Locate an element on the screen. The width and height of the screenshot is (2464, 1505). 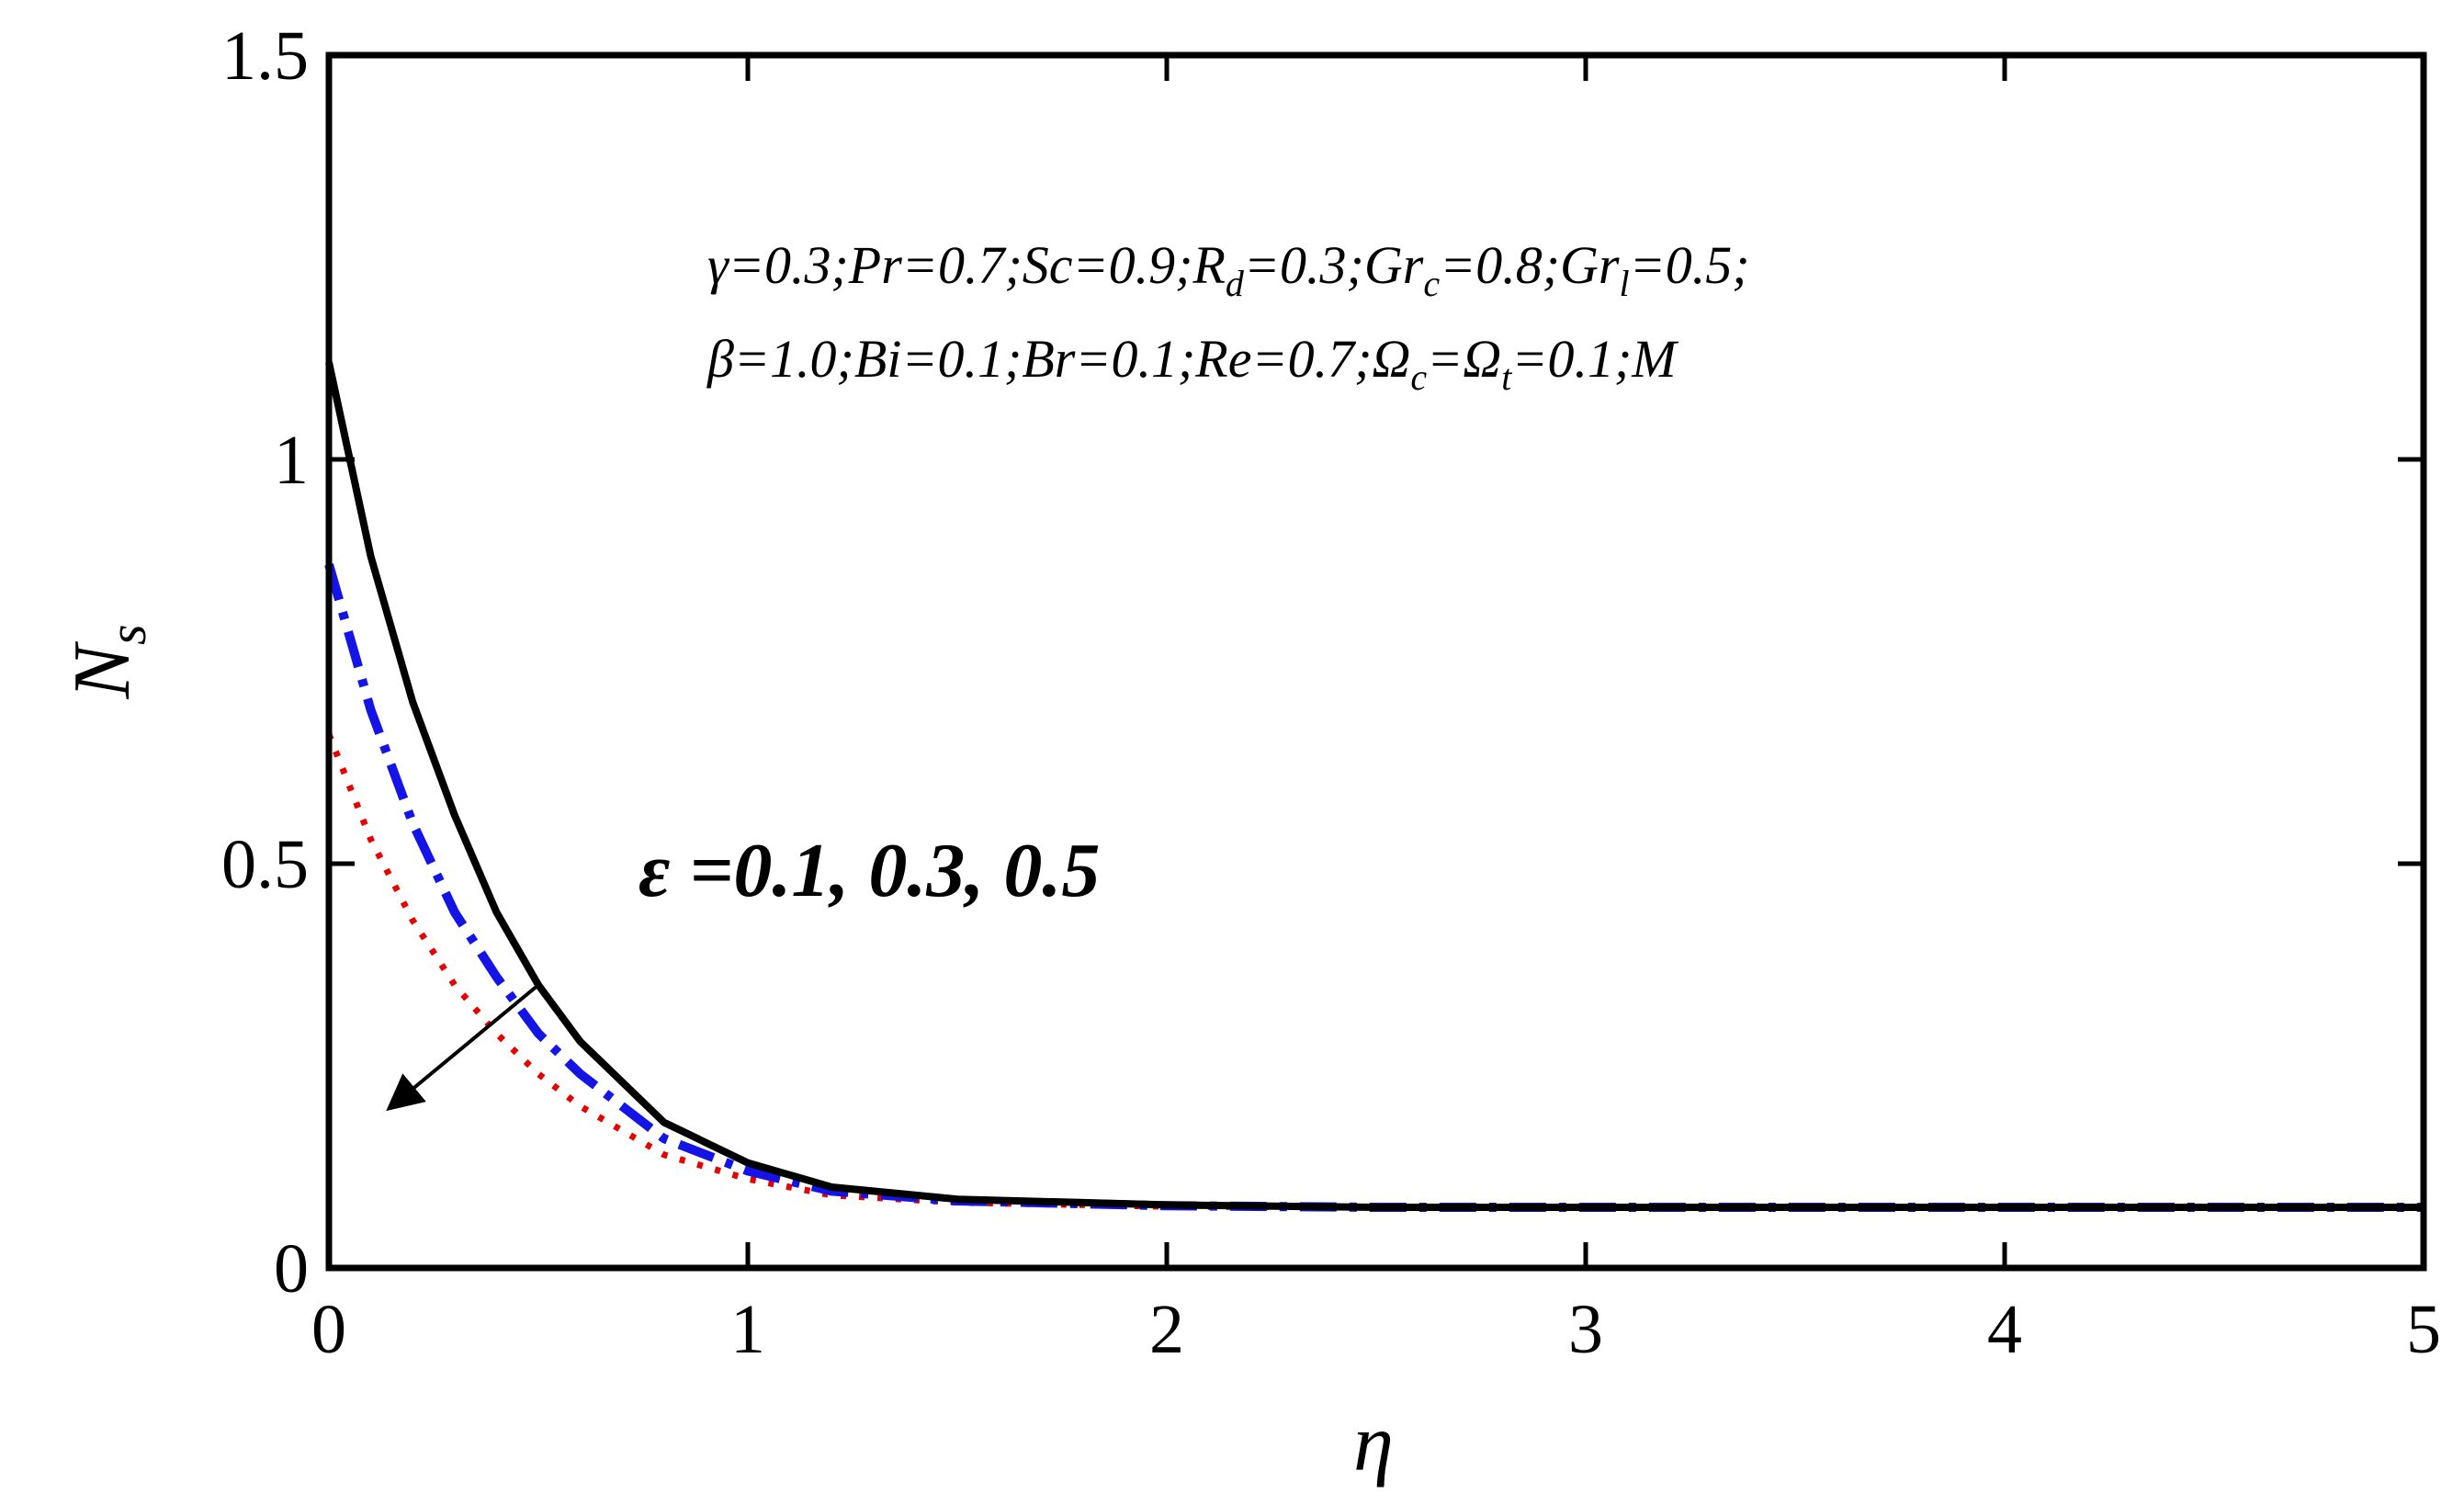
y-axis-label-sub: s is located at coordinates (127, 634).